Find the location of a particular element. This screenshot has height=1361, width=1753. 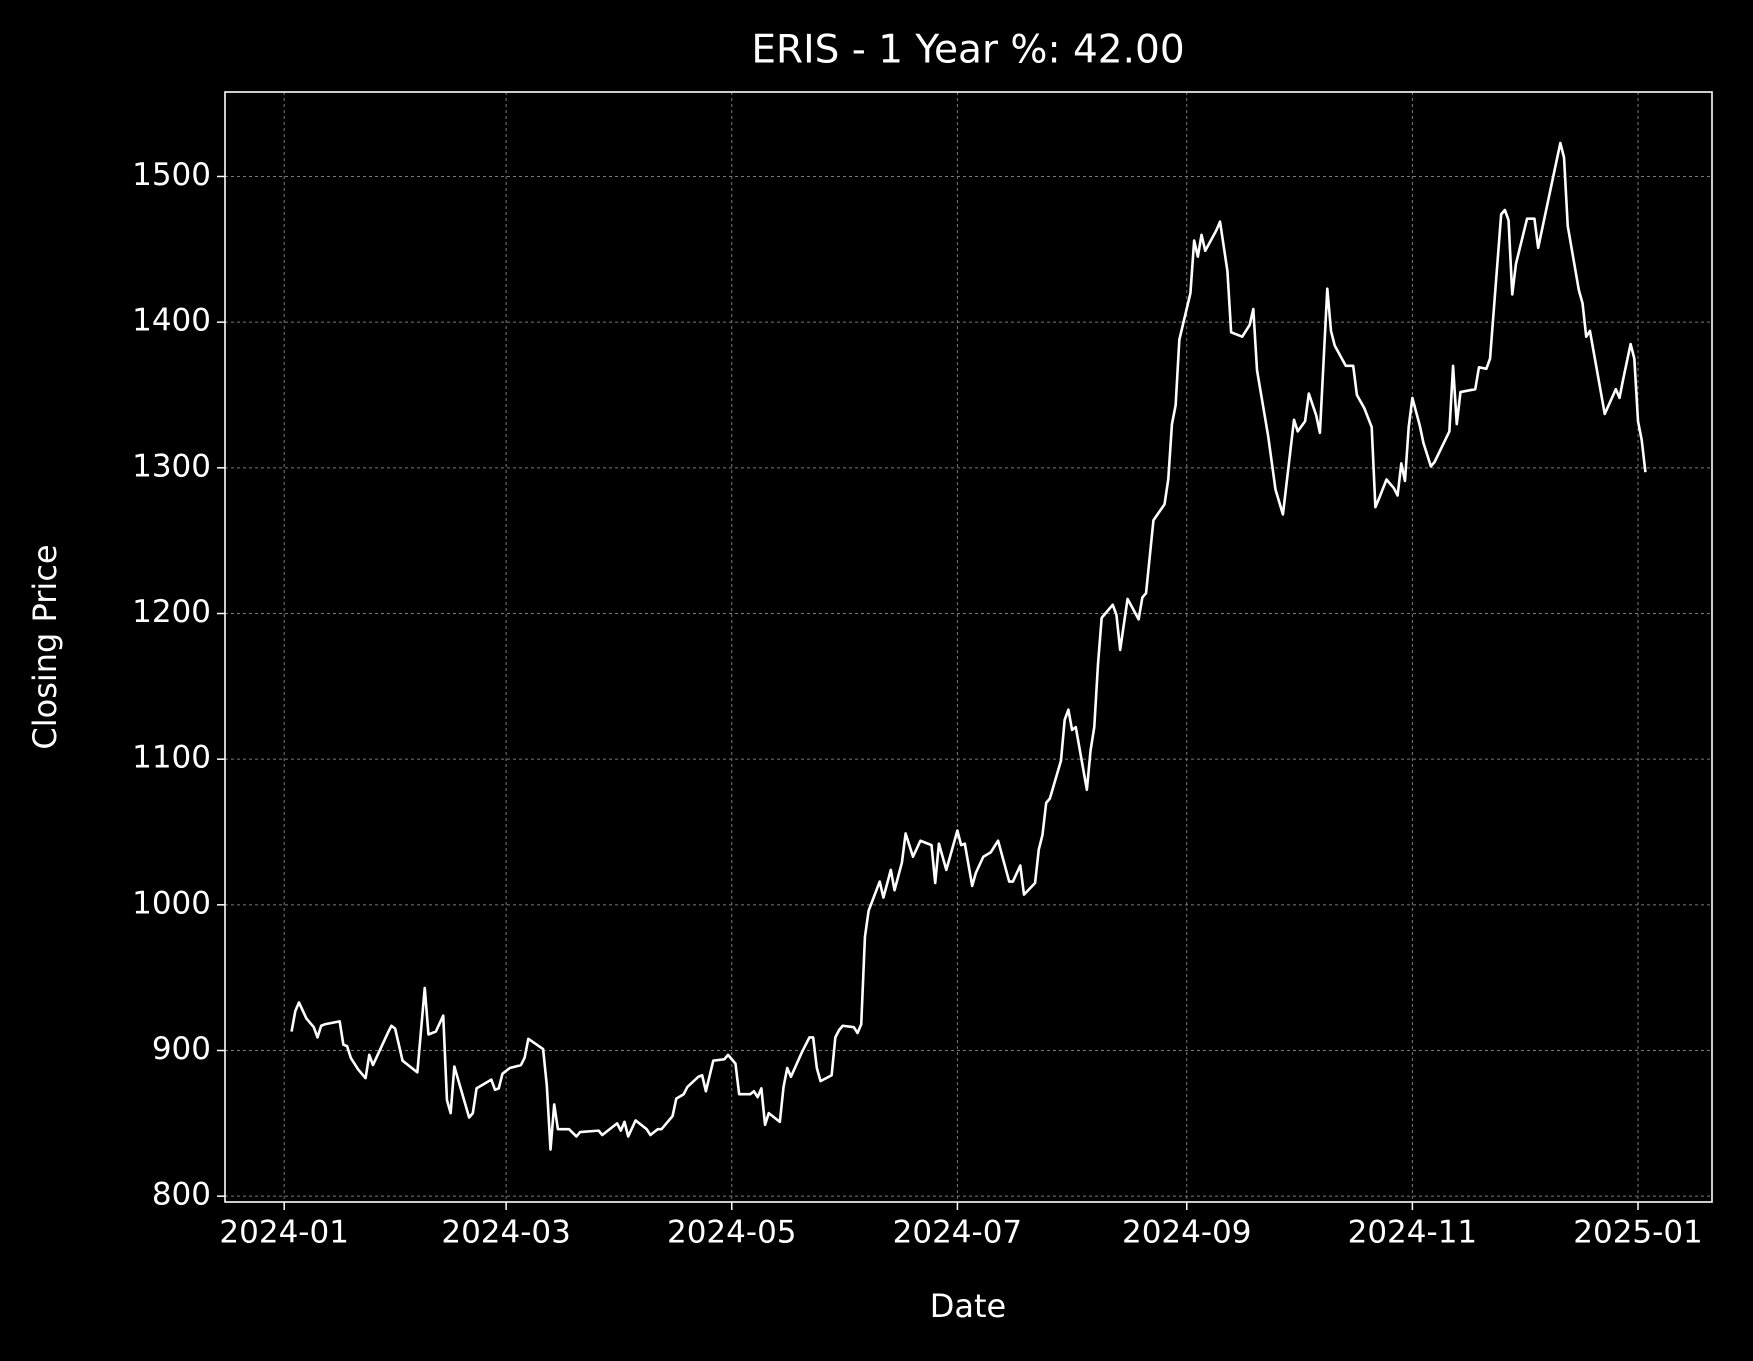

y-tick-label: 800 is located at coordinates (181, 1195).